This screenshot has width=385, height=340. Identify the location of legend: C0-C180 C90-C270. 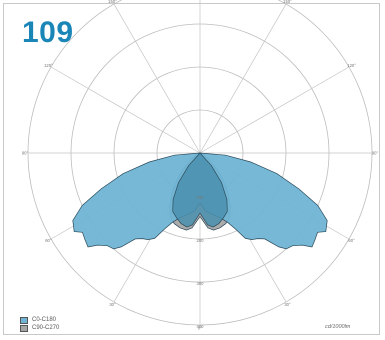
(39, 324).